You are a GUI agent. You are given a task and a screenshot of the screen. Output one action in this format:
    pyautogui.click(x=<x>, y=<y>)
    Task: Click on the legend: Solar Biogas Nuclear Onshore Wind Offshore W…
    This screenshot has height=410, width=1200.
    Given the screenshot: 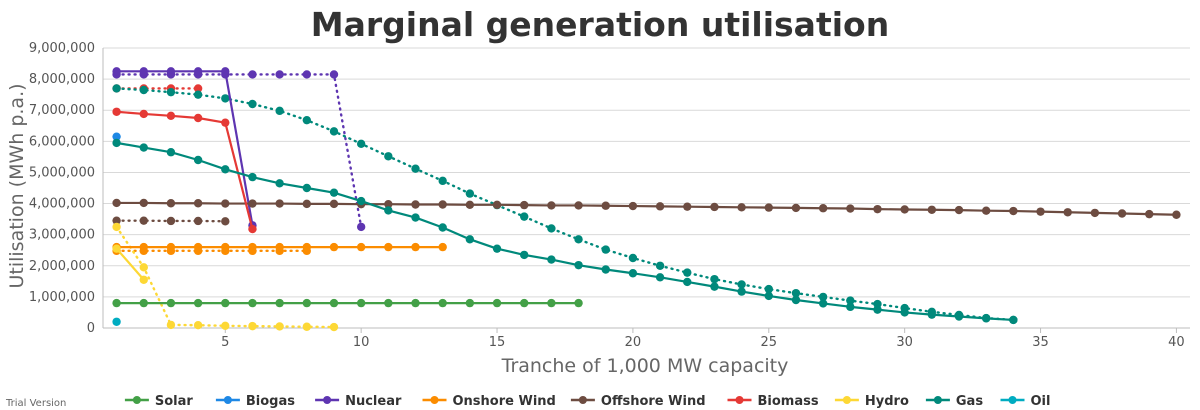 What is the action you would take?
    pyautogui.click(x=587, y=401)
    